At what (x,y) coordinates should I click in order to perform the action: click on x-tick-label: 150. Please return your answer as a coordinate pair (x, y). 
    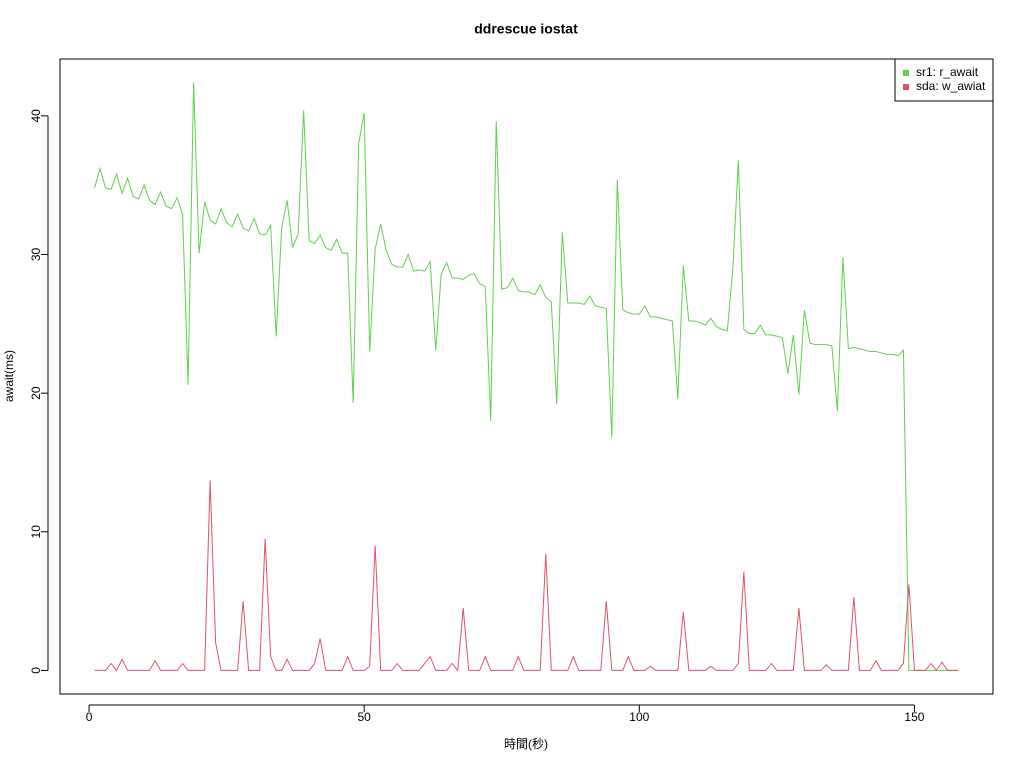
    Looking at the image, I should click on (914, 717).